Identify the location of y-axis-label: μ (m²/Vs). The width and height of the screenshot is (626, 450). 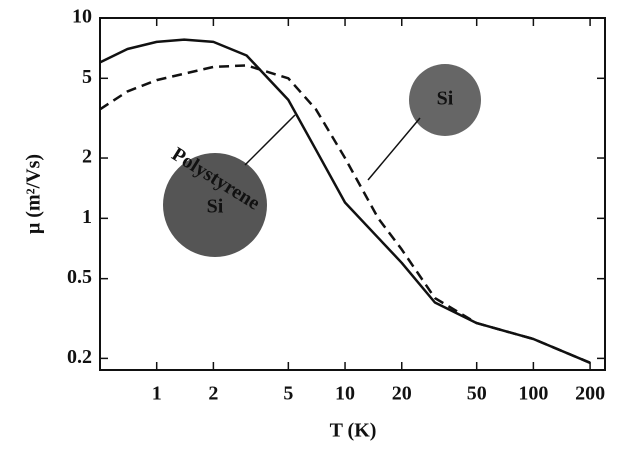
(34, 194).